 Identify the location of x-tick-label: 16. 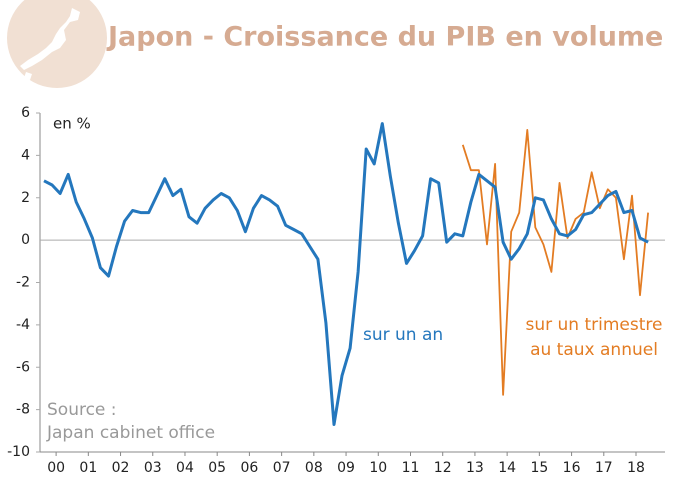
(572, 468).